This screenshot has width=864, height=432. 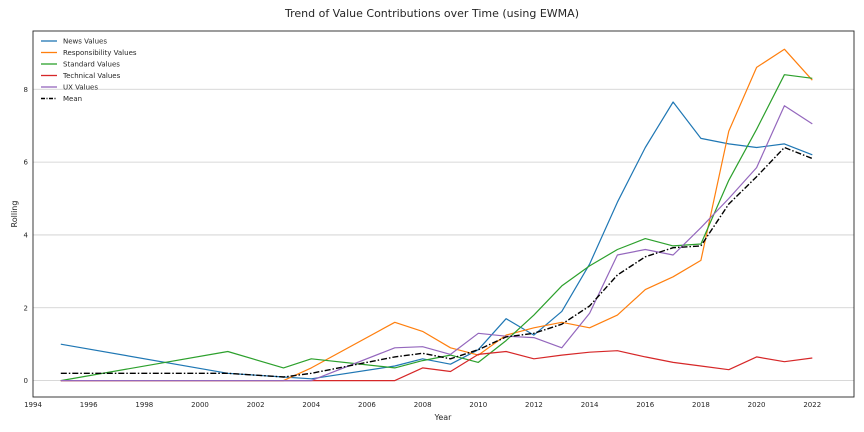 I want to click on x-tick-label: 2016, so click(x=645, y=405).